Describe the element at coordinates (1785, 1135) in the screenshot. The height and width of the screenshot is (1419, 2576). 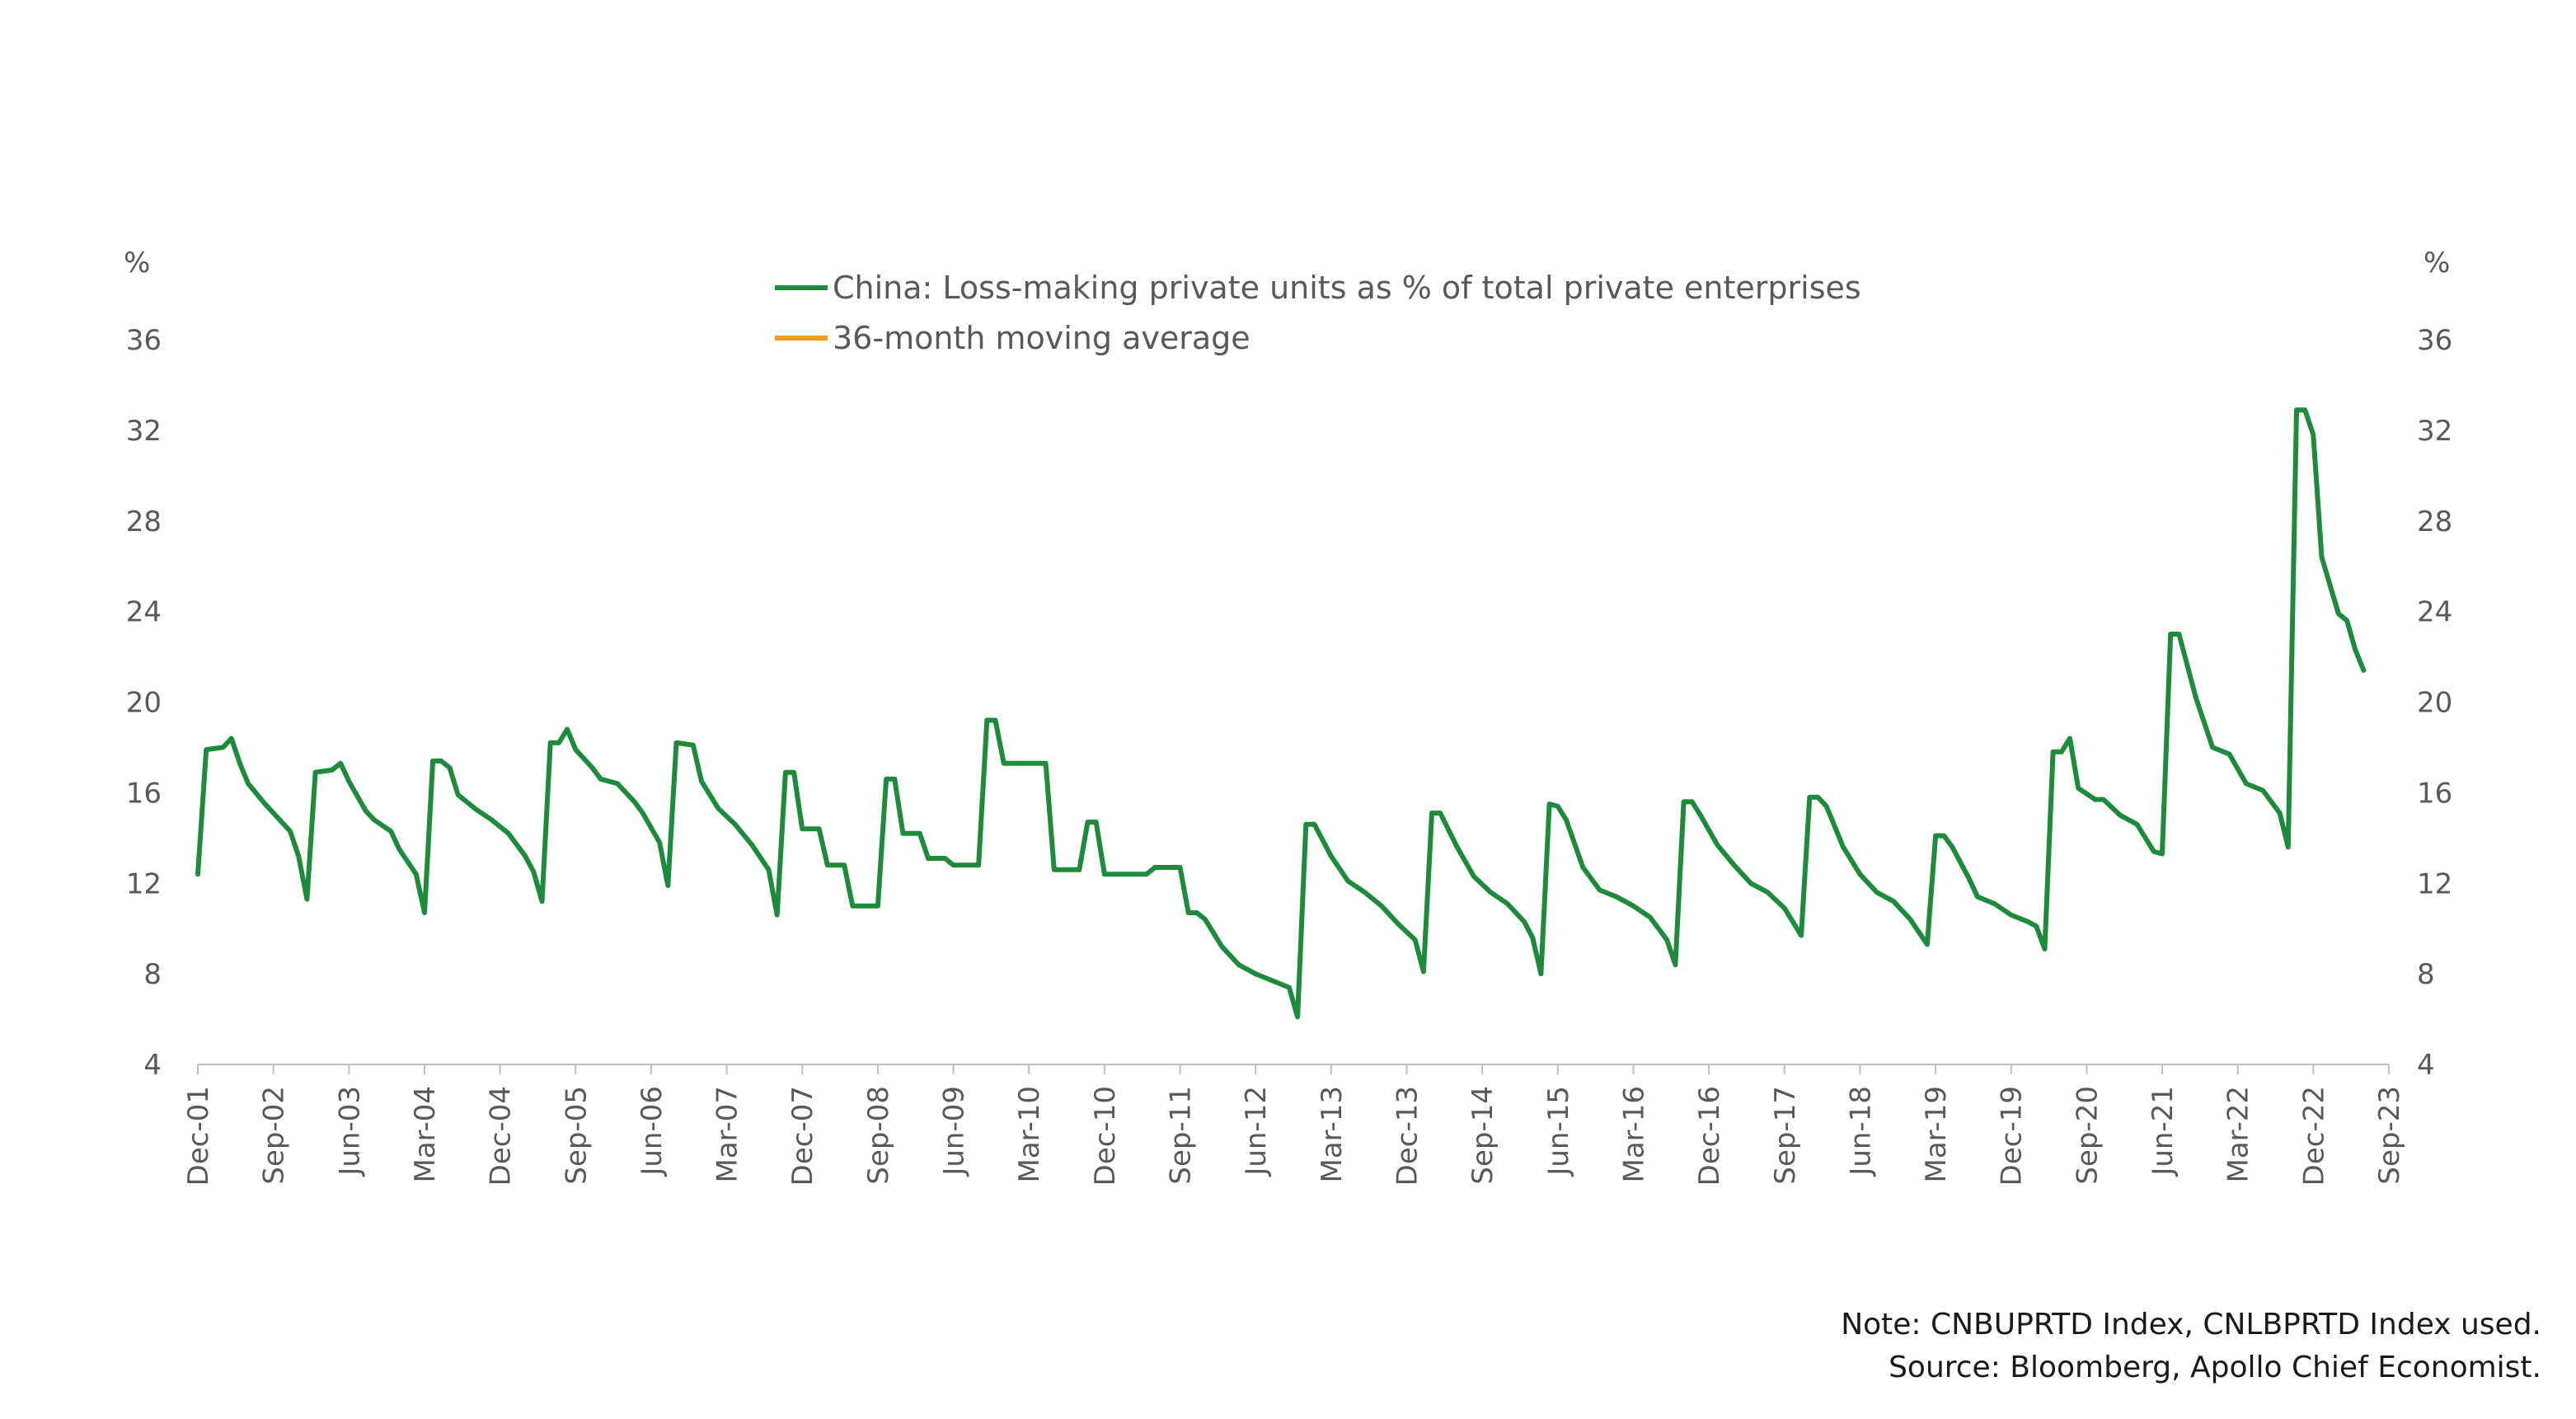
I see `x-tick-Sep-17: Sep-17` at that location.